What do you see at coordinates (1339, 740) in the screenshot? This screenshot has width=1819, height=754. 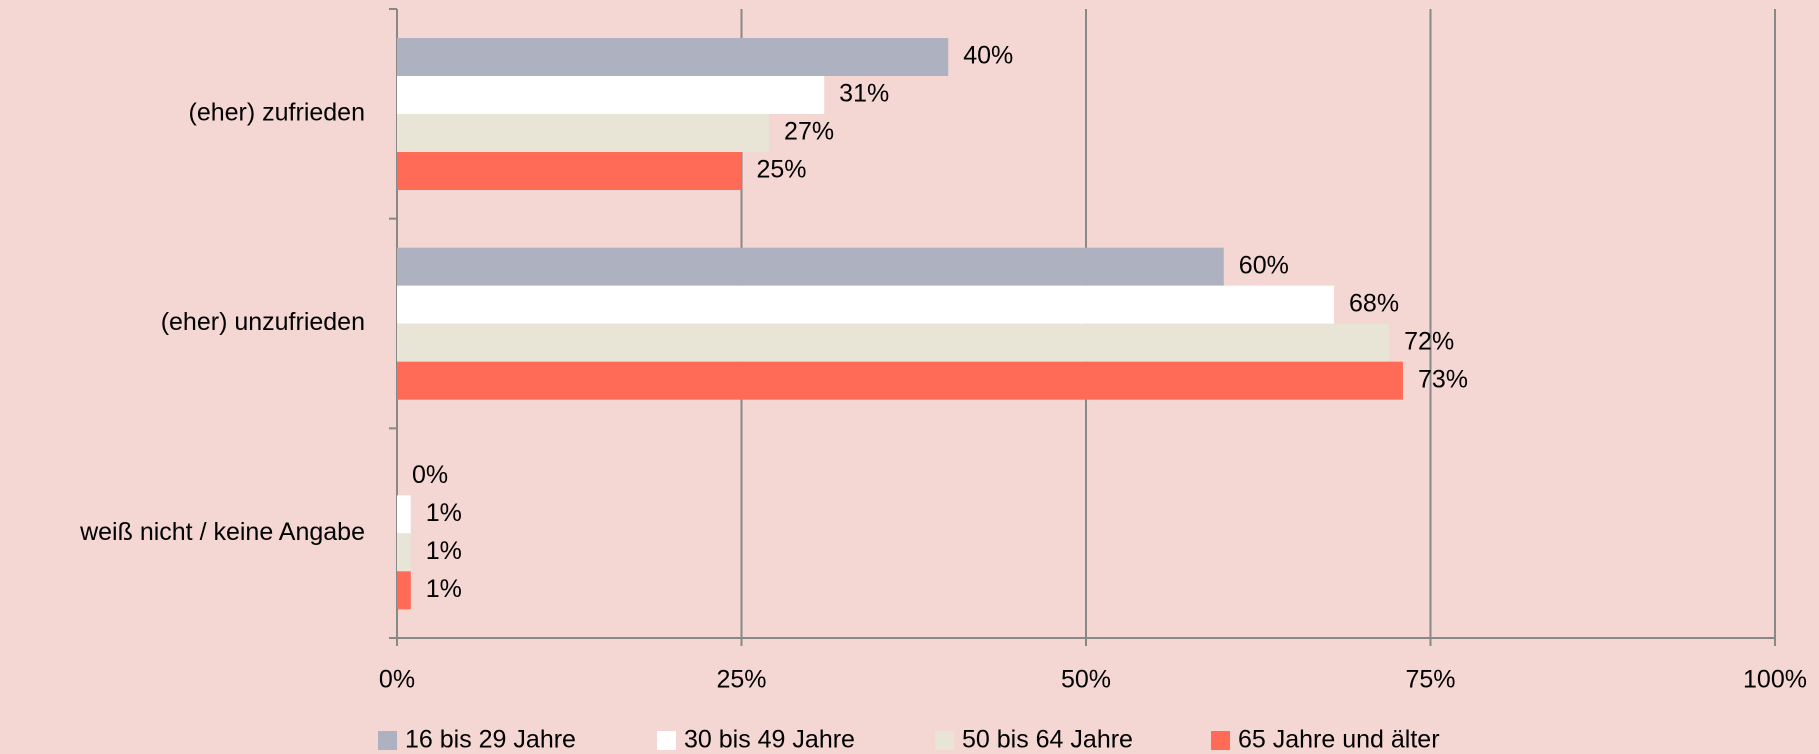 I see `legend-label: 65 Jahre und älter` at bounding box center [1339, 740].